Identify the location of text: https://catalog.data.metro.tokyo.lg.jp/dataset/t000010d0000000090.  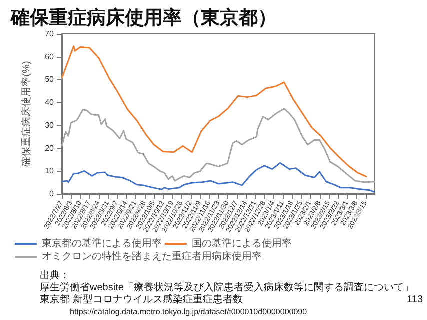
(189, 312).